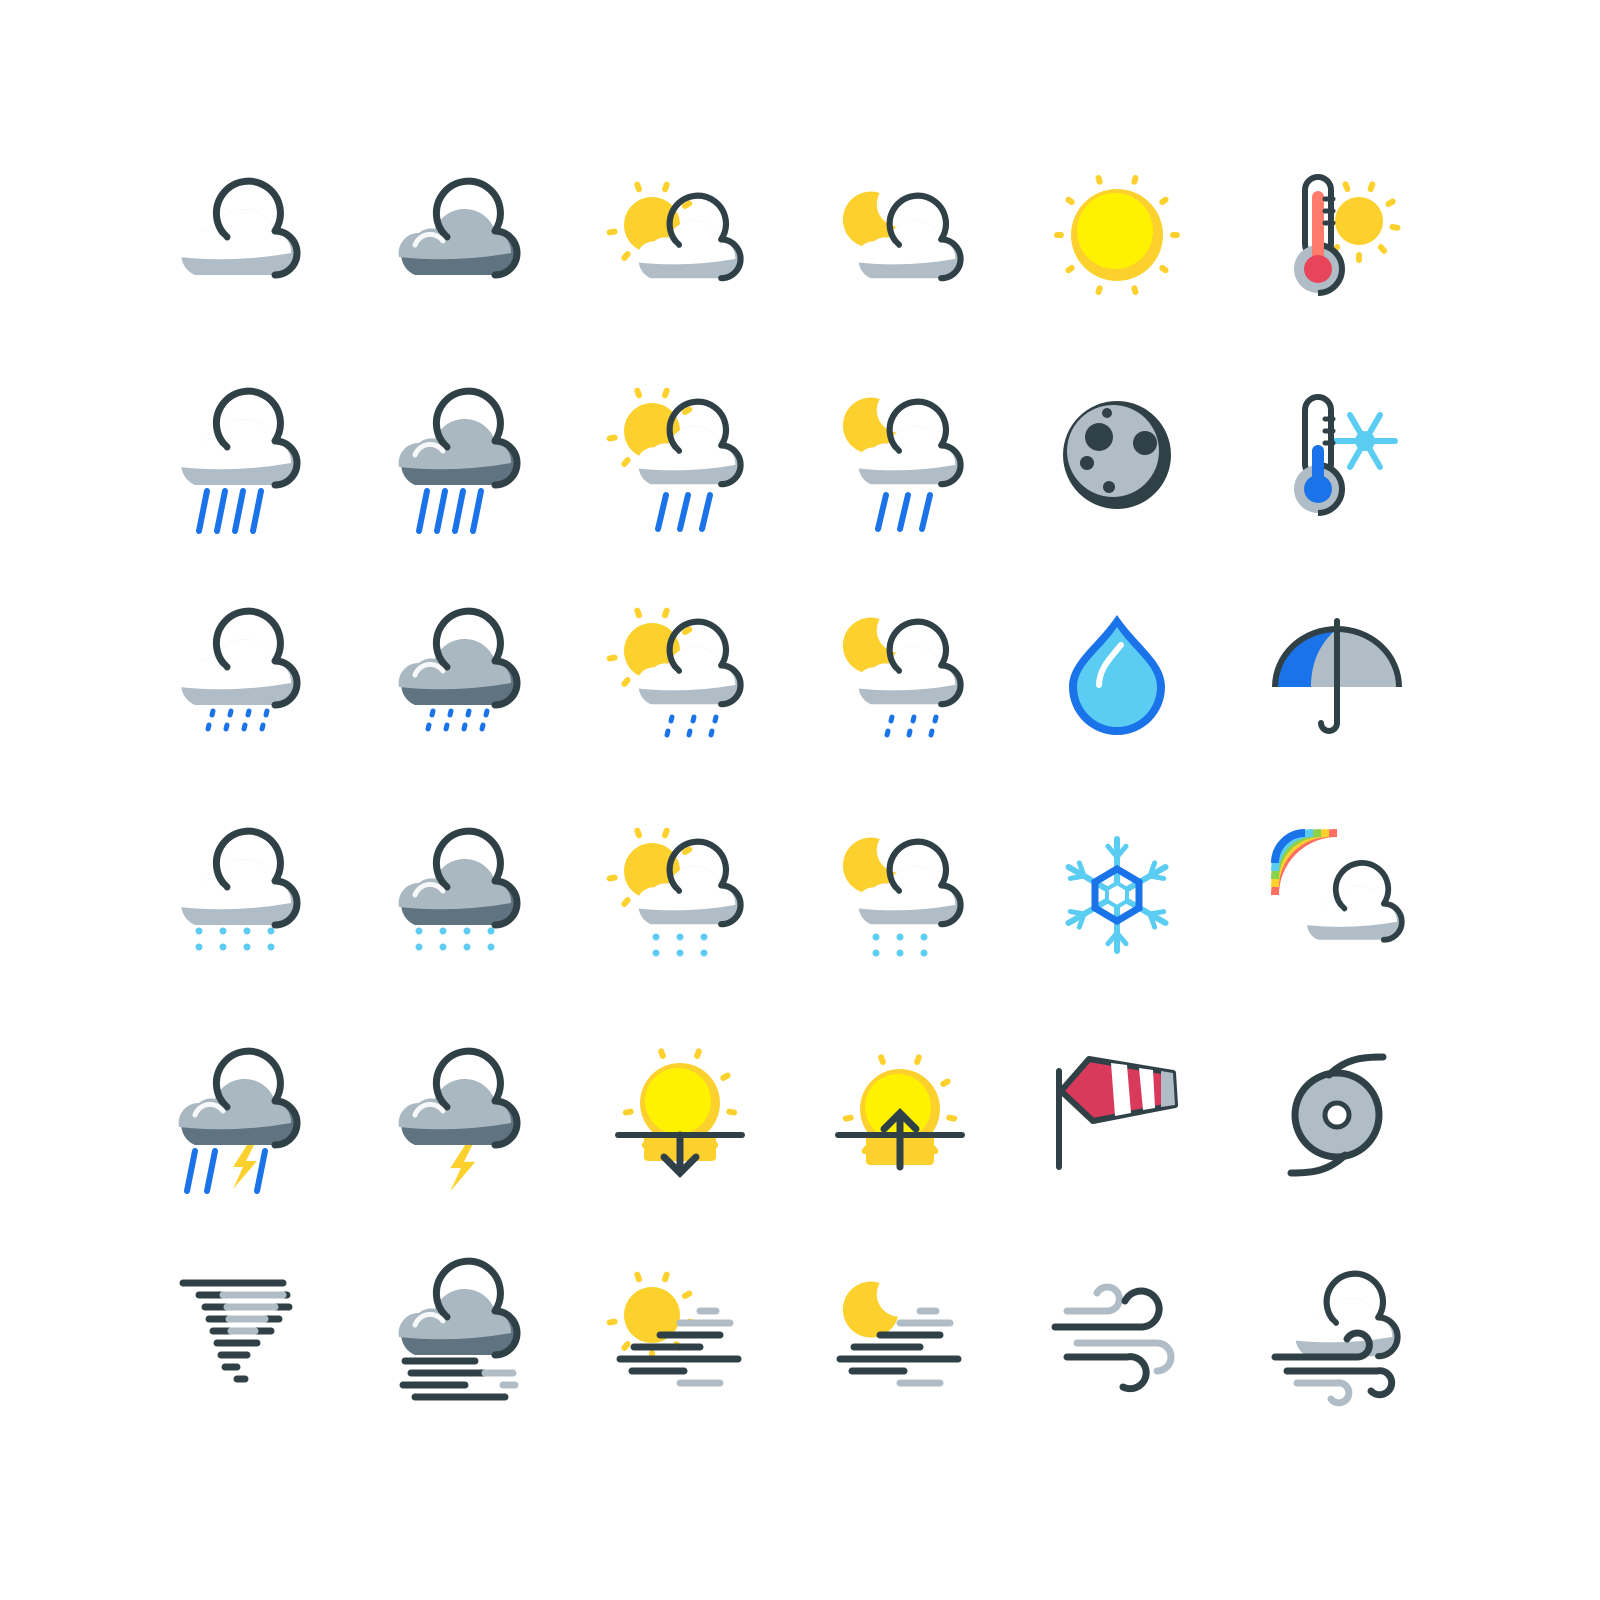 This screenshot has height=1600, width=1600. What do you see at coordinates (675, 672) in the screenshot?
I see `drizzle-day-icon` at bounding box center [675, 672].